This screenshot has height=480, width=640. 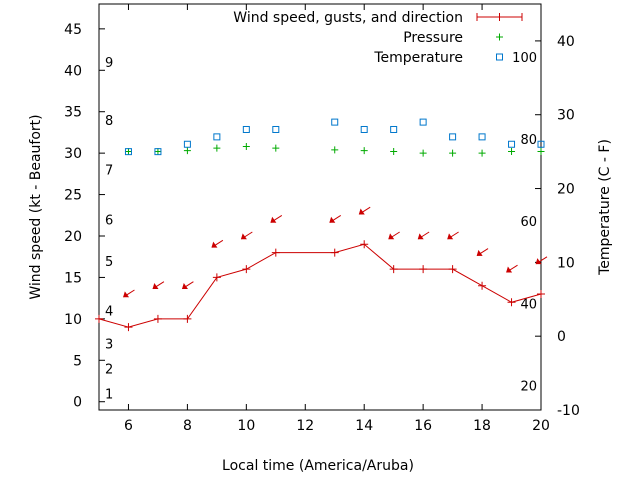 What do you see at coordinates (246, 426) in the screenshot?
I see `x-tick-label: 10` at bounding box center [246, 426].